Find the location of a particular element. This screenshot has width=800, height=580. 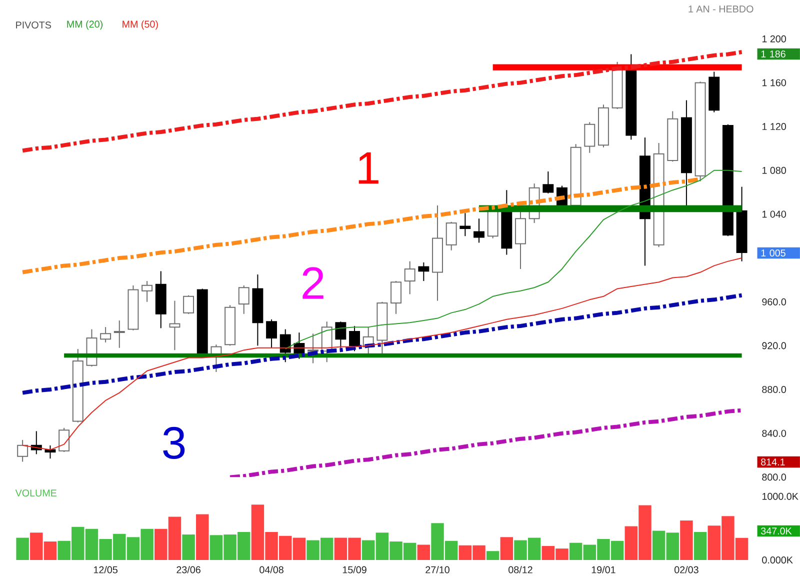

text: 1 005 is located at coordinates (773, 252).